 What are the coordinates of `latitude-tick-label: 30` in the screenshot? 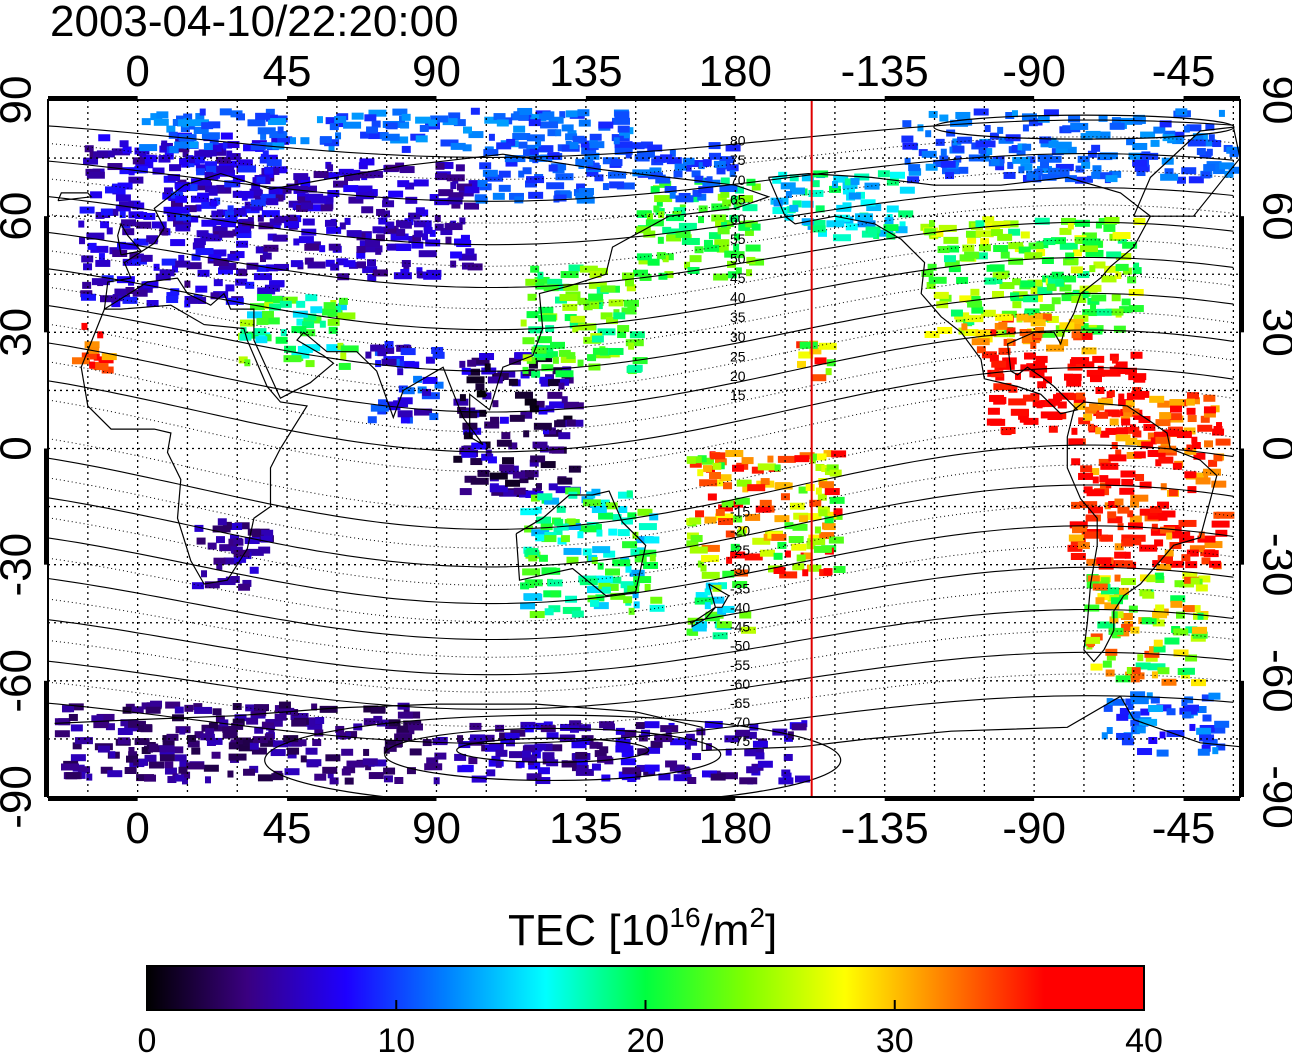 It's located at (1273, 332).